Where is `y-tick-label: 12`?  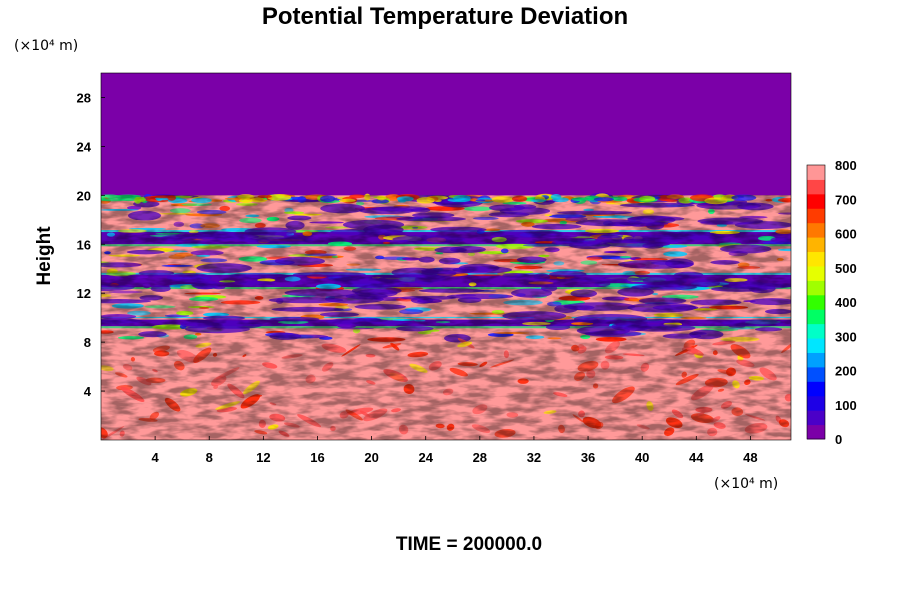 y-tick-label: 12 is located at coordinates (84, 293).